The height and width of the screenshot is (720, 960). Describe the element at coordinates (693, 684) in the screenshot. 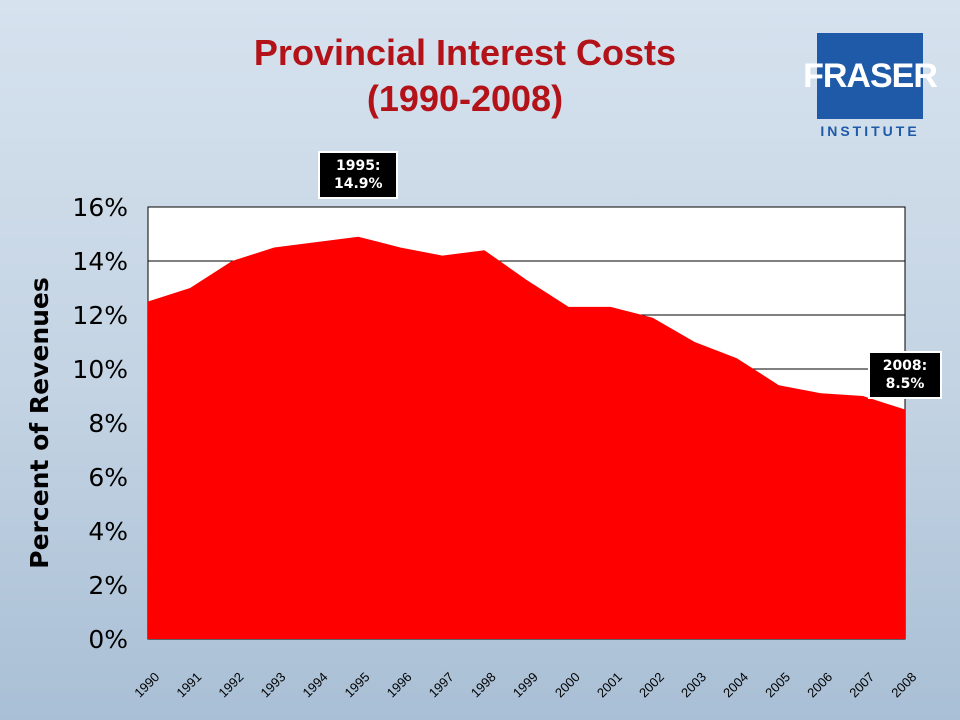

I see `x-tick-label: 2003` at that location.